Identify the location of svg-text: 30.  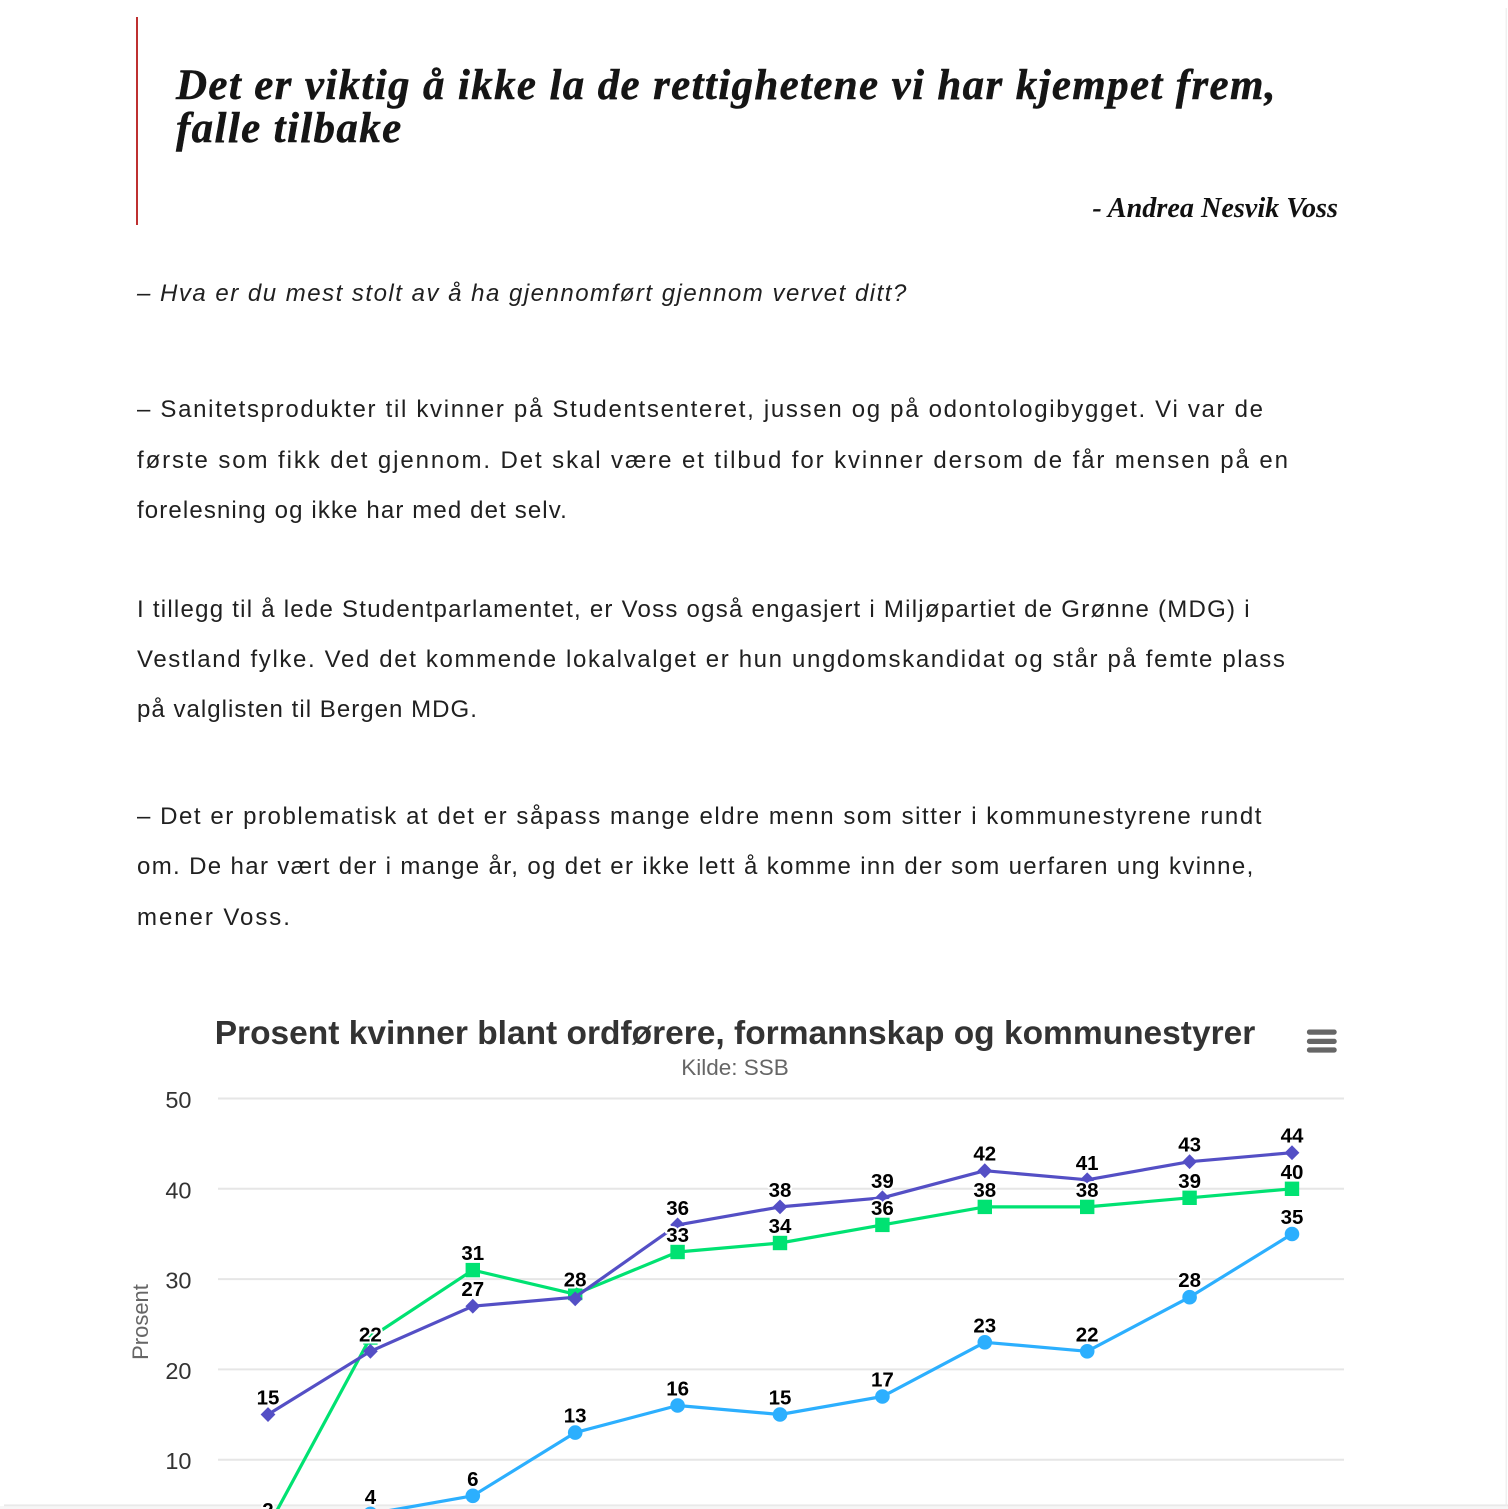
(178, 1281).